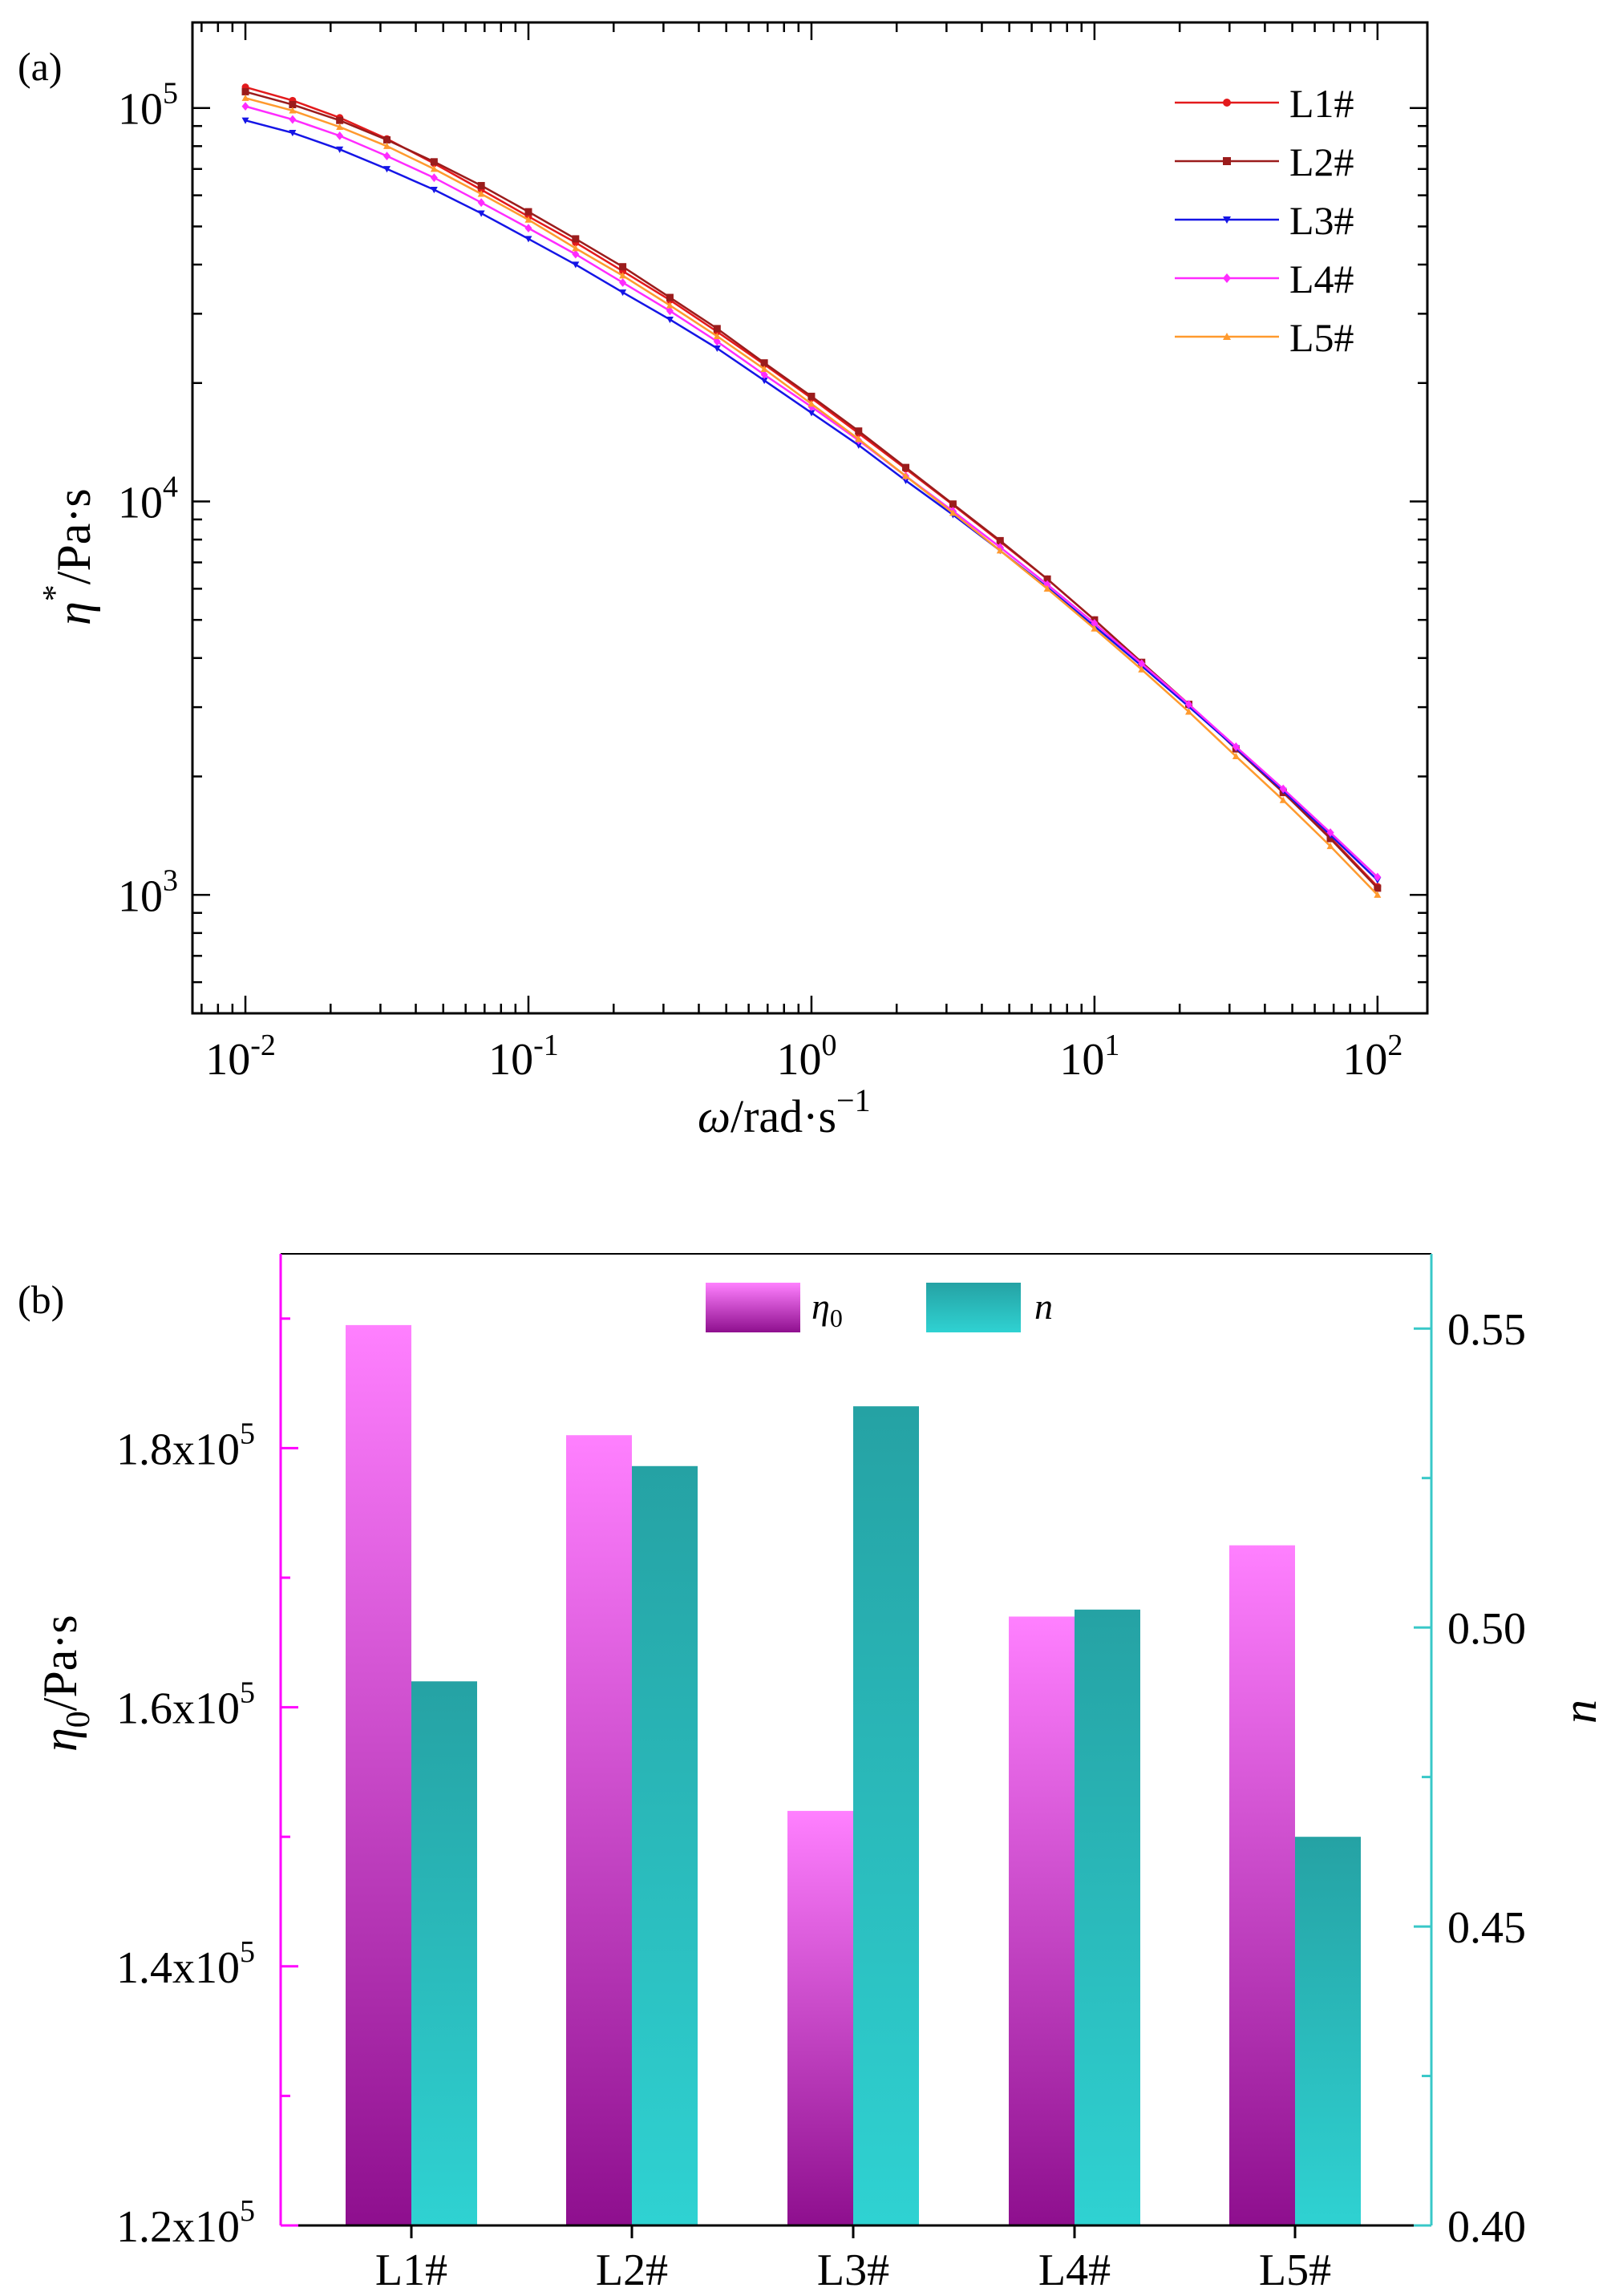 The height and width of the screenshot is (2296, 1619). I want to click on legend-label-n: n, so click(1043, 1306).